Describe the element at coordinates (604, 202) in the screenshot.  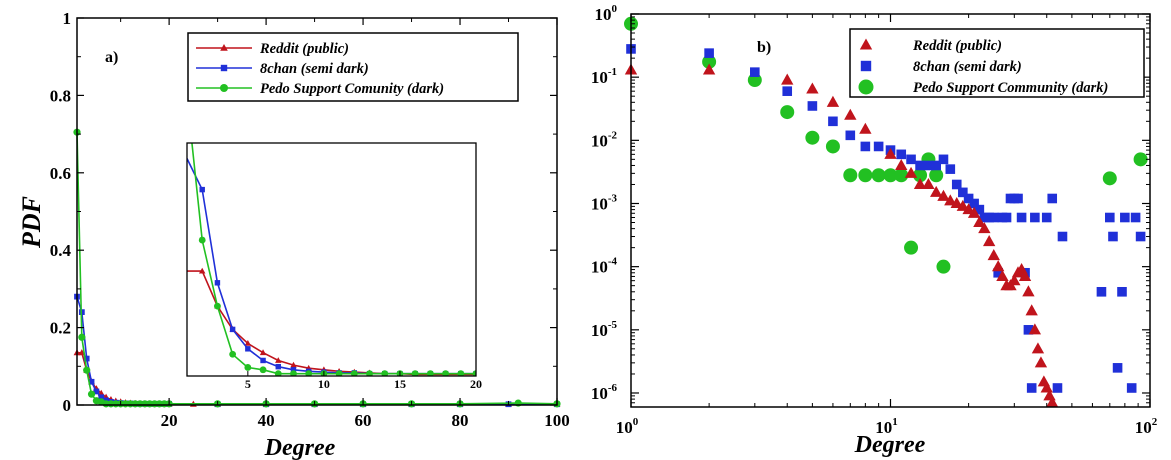
I see `y-tick-label: 10⁻³` at that location.